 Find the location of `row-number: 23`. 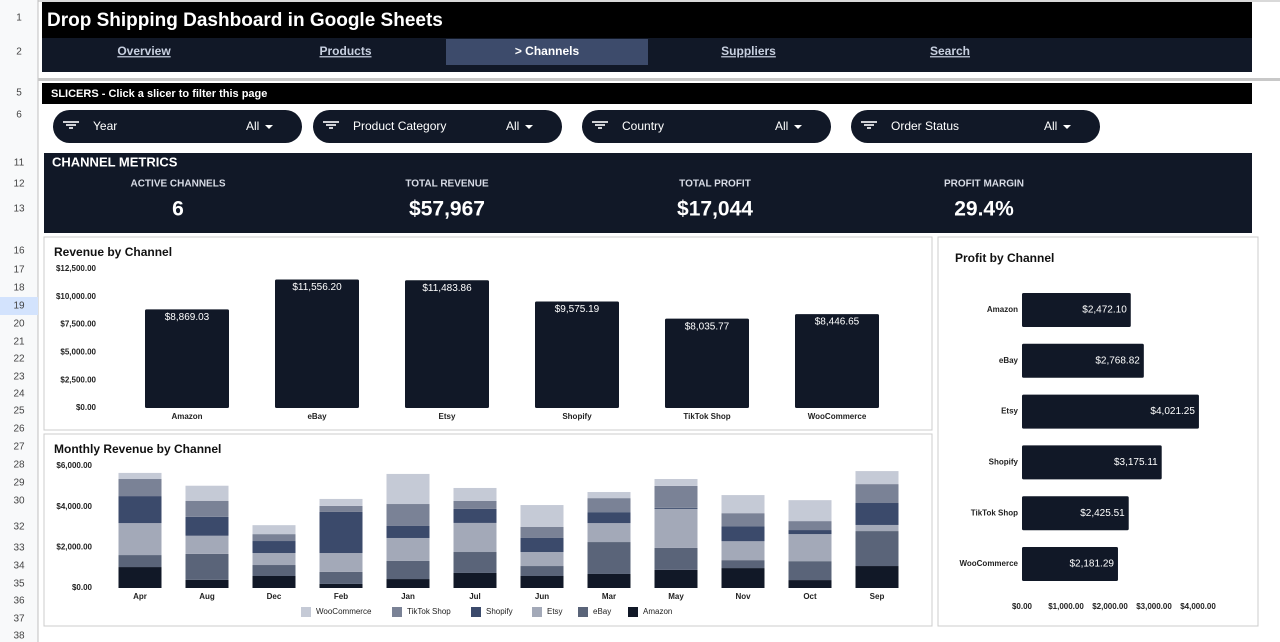

row-number: 23 is located at coordinates (19, 377).